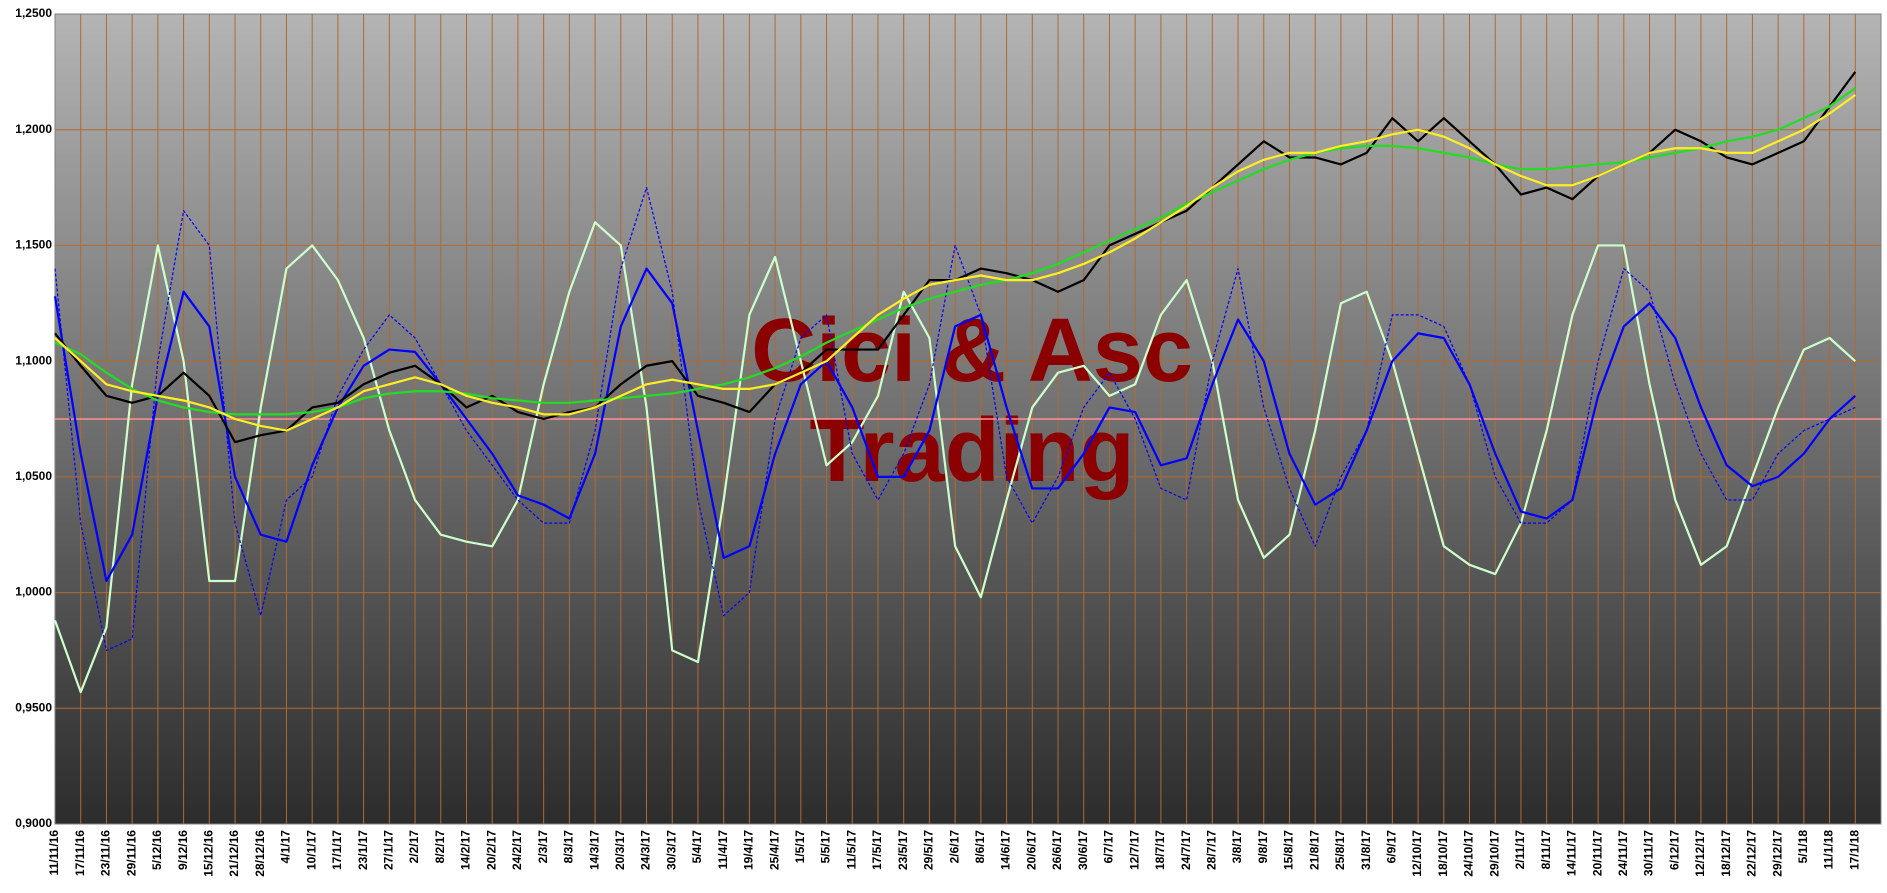 This screenshot has height=893, width=1887. I want to click on x-tick-label: 20/2/17, so click(491, 850).